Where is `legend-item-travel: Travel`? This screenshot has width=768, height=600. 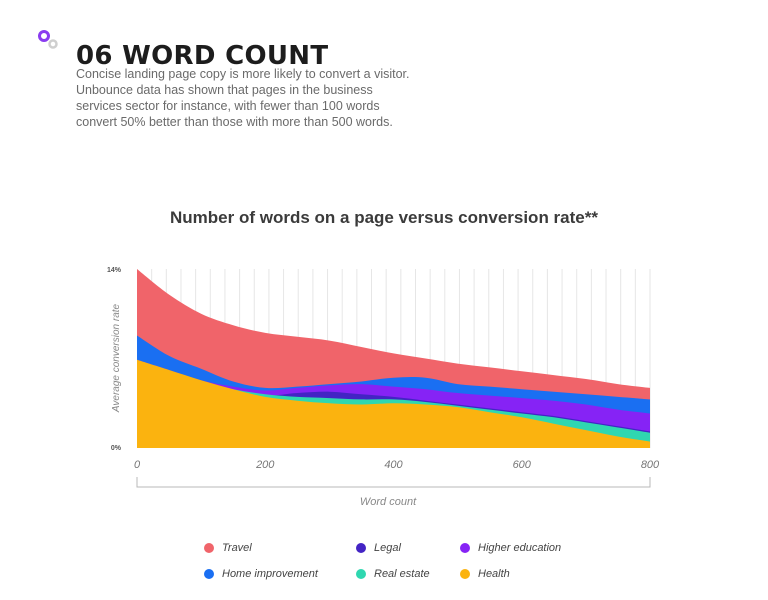
legend-item-travel: Travel is located at coordinates (228, 548).